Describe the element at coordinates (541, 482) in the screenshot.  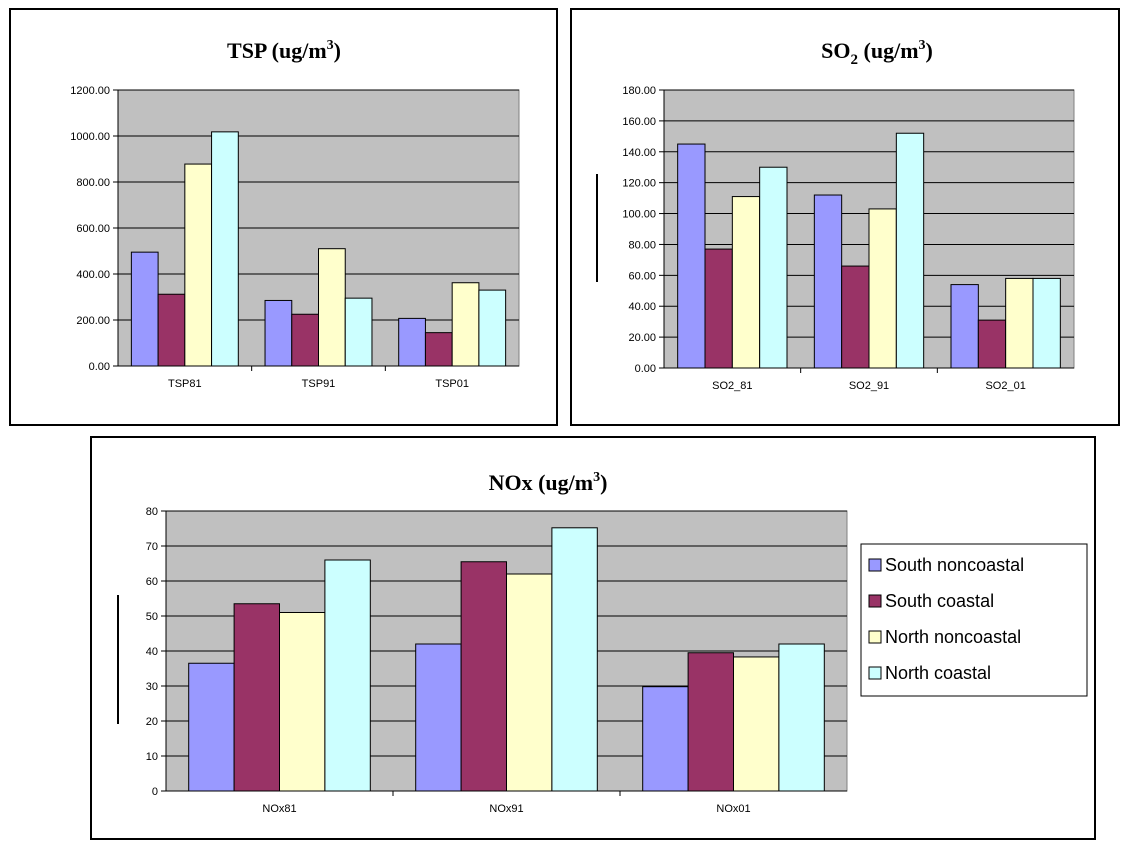
I see `chart-title-main: NOx (ug/m` at that location.